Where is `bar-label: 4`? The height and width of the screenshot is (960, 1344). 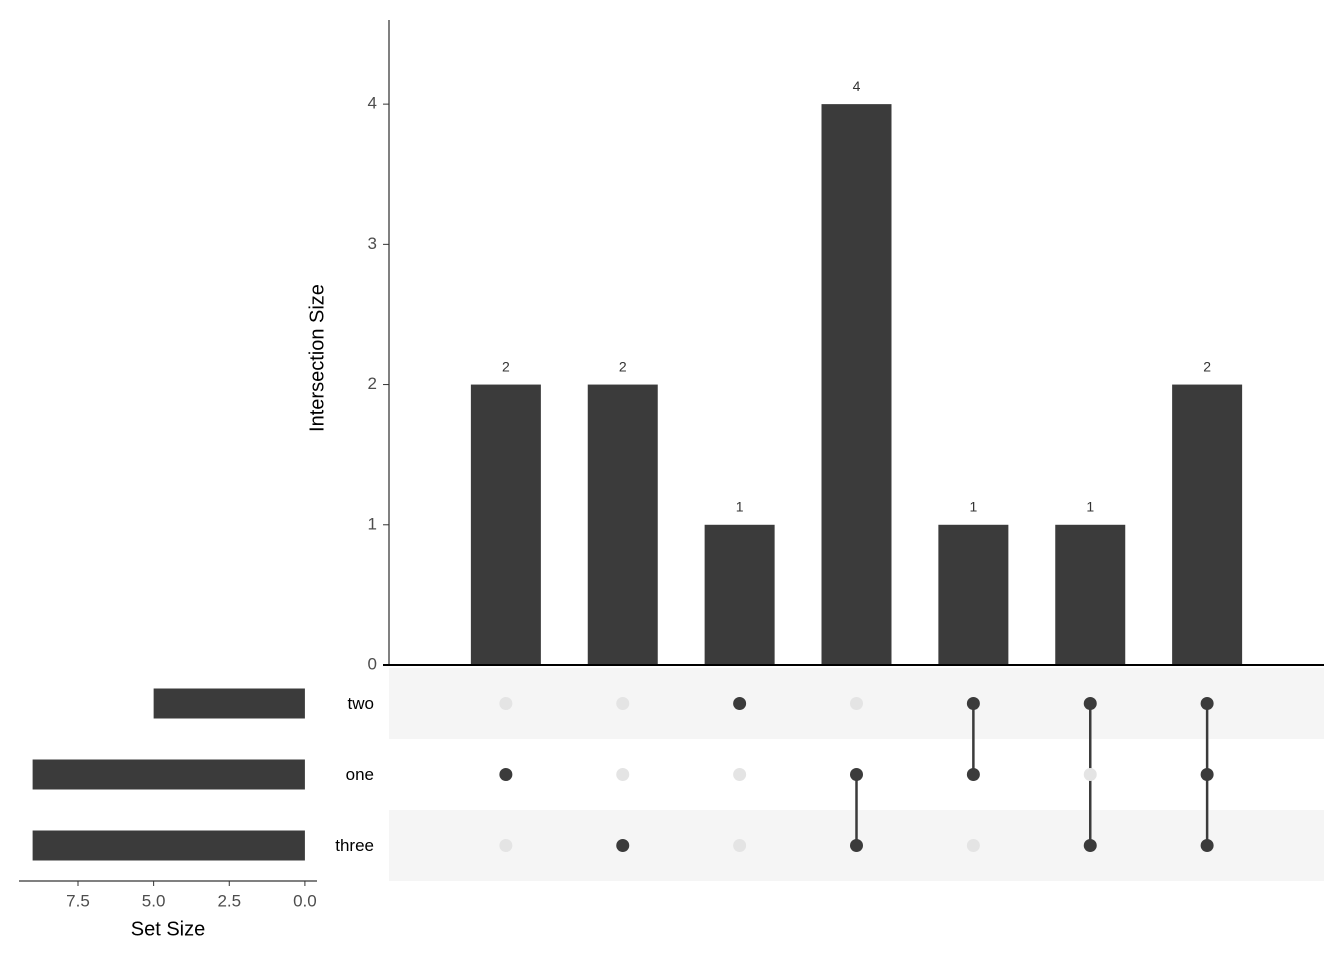 bar-label: 4 is located at coordinates (857, 86).